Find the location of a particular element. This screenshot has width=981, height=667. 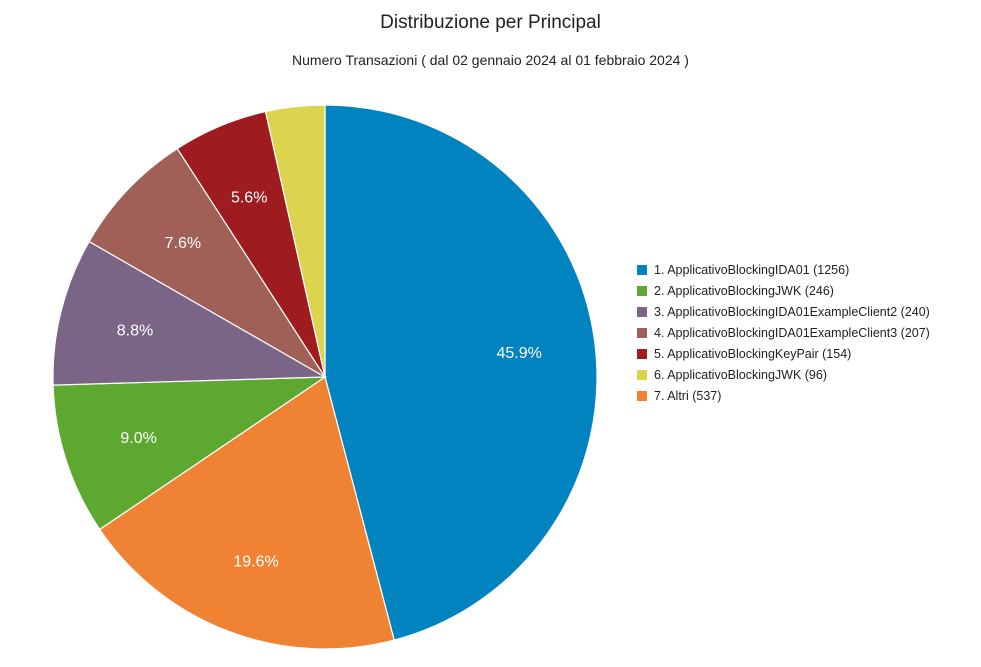

legend-item-6: 6. ApplicativoBlockingJWK (96) is located at coordinates (783, 374).